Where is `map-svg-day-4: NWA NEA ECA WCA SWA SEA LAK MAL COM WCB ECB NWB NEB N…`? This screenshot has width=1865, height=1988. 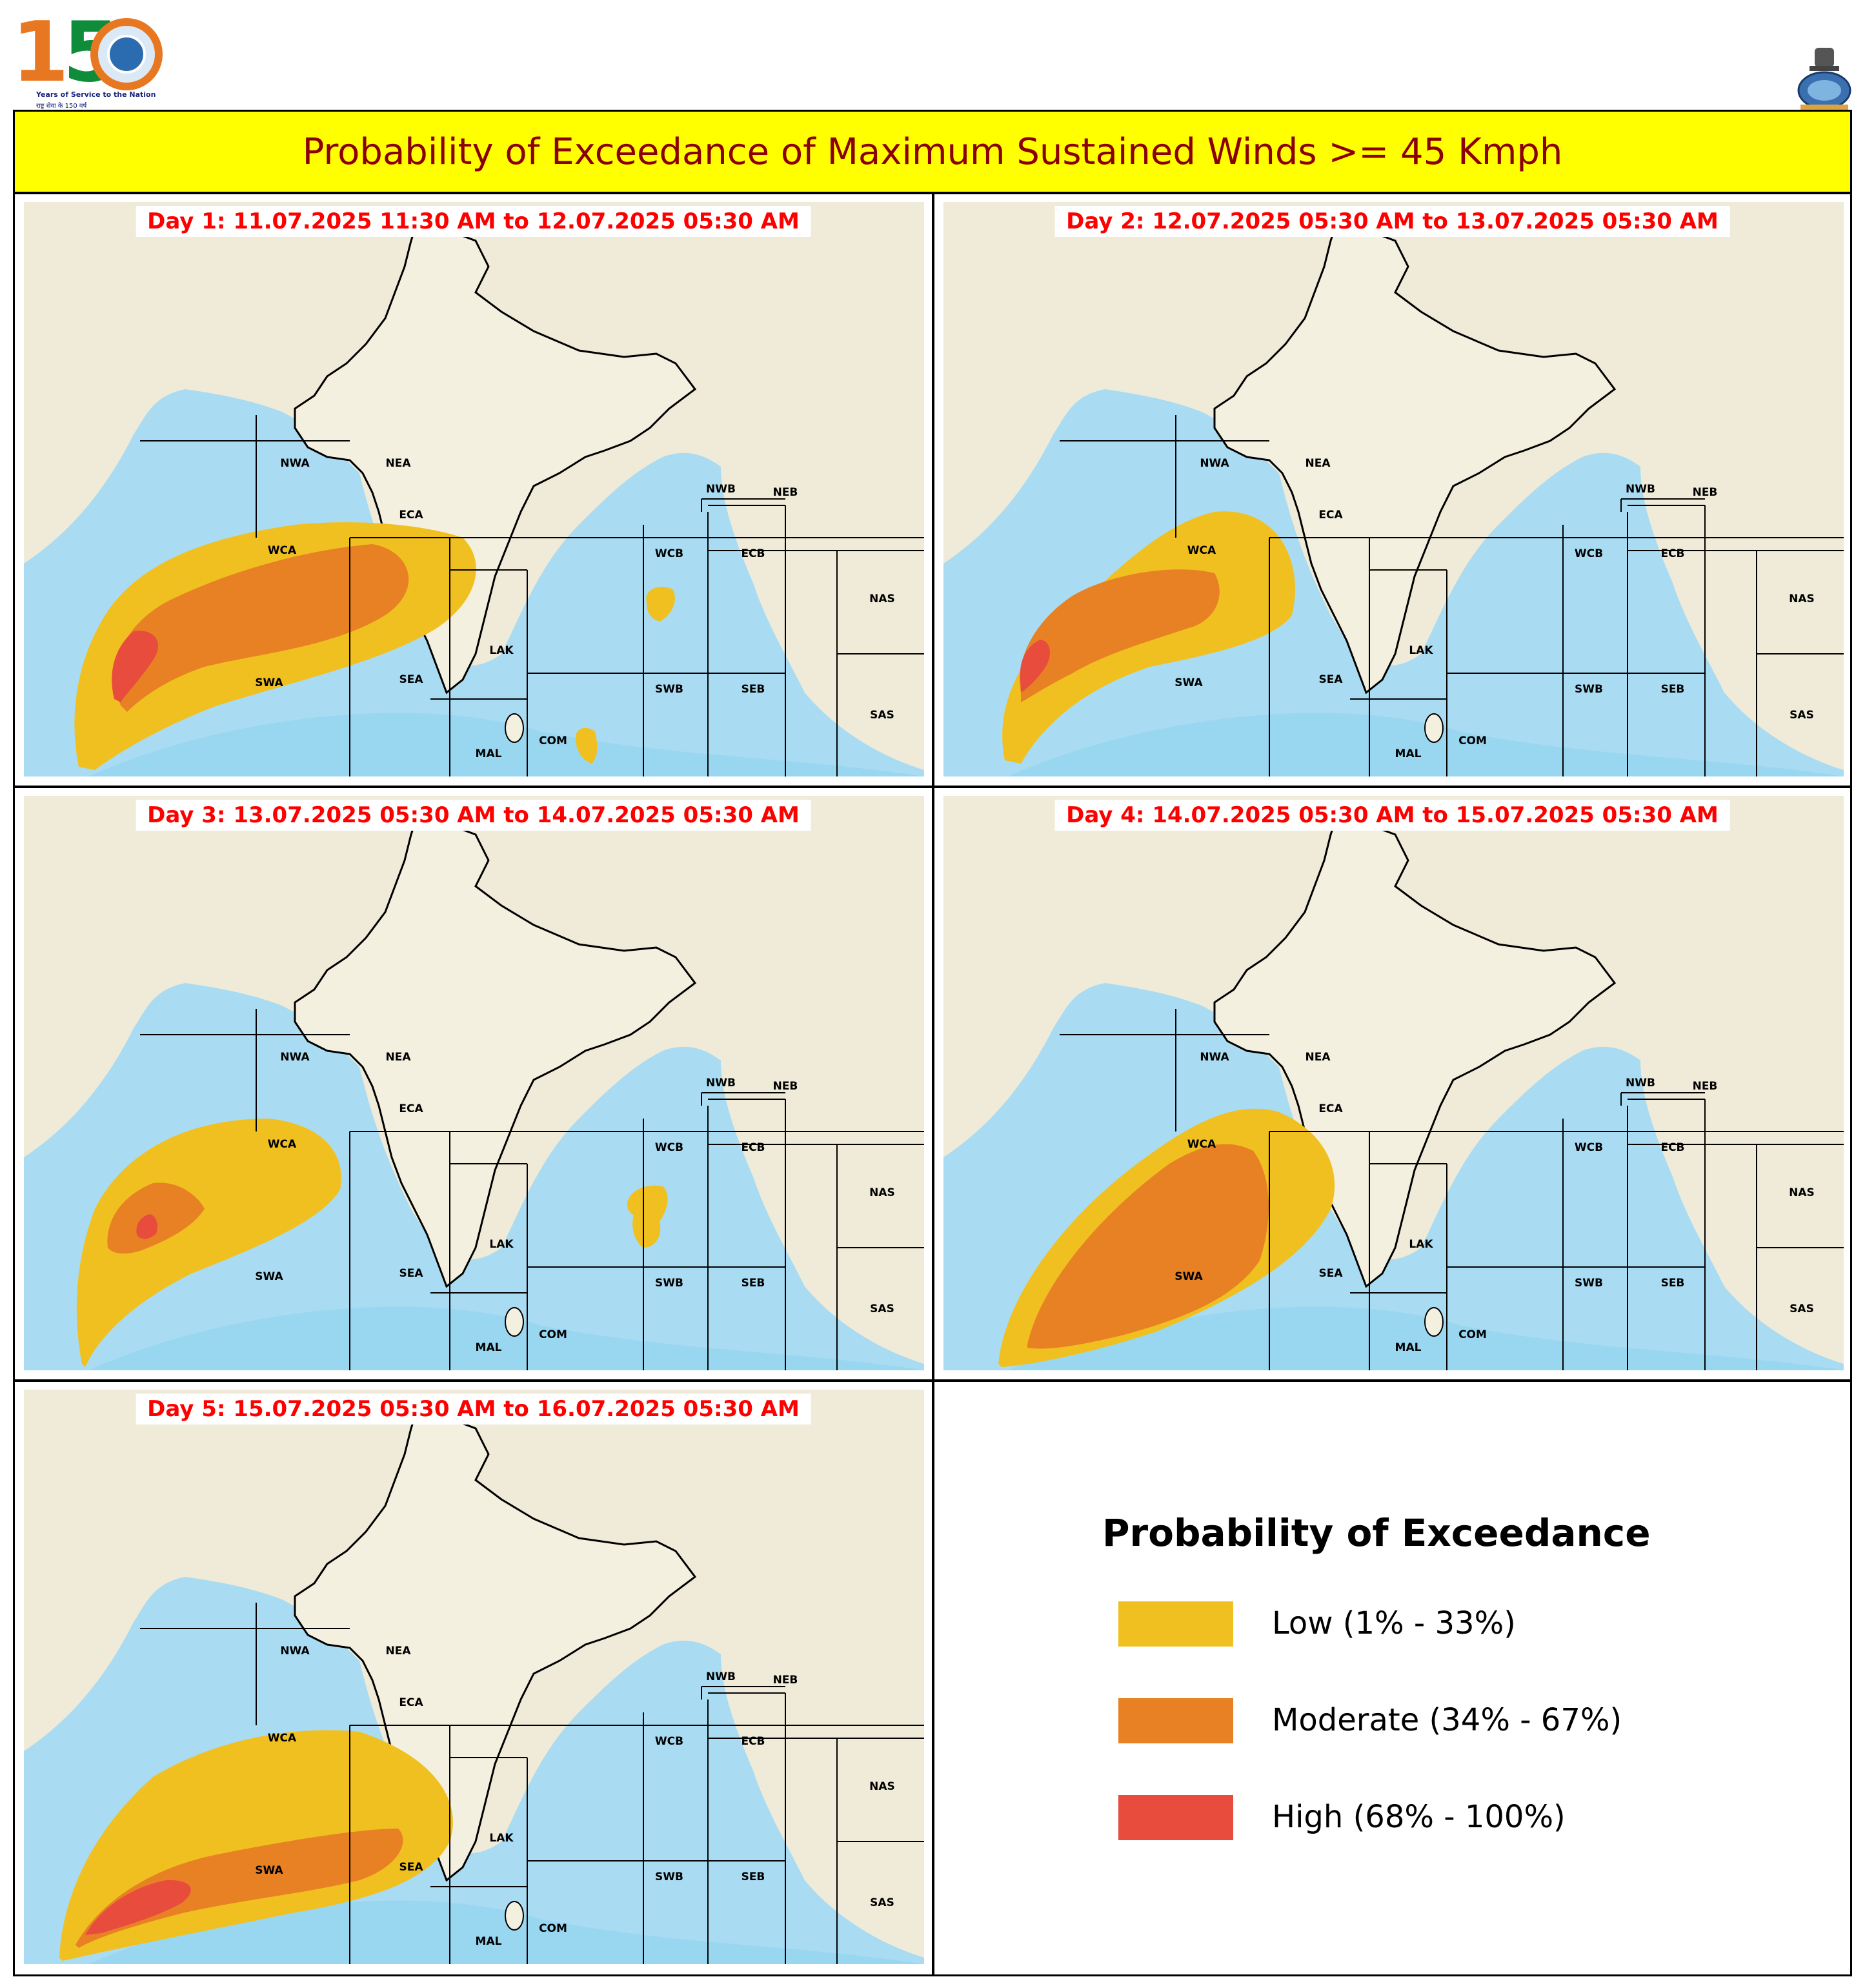
map-svg-day-4: NWA NEA ECA WCA SWA SEA LAK MAL COM WCB ECB NWB NEB N… is located at coordinates (1393, 1083).